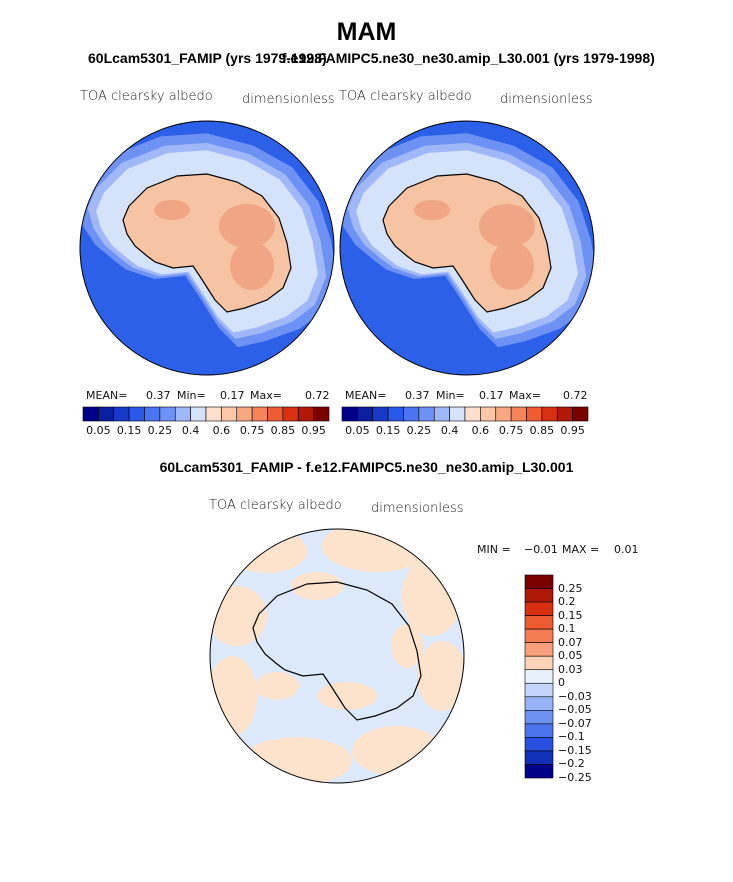  I want to click on diff-units-label: dimensionless, so click(417, 508).